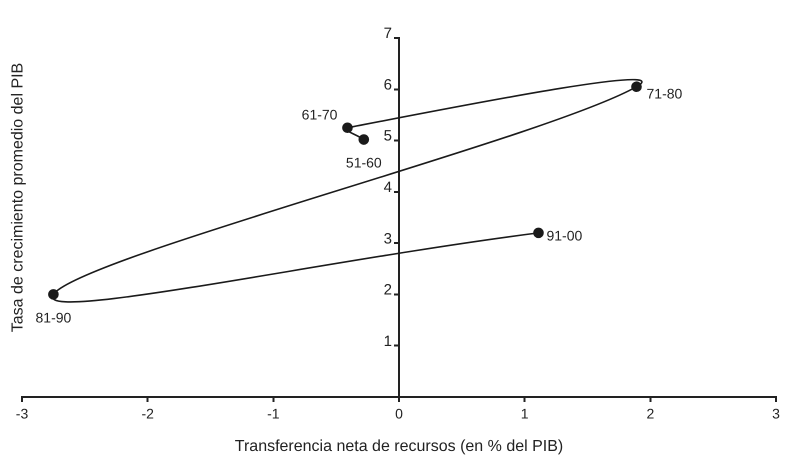 Image resolution: width=785 pixels, height=466 pixels. I want to click on x-tick-label: 2, so click(650, 413).